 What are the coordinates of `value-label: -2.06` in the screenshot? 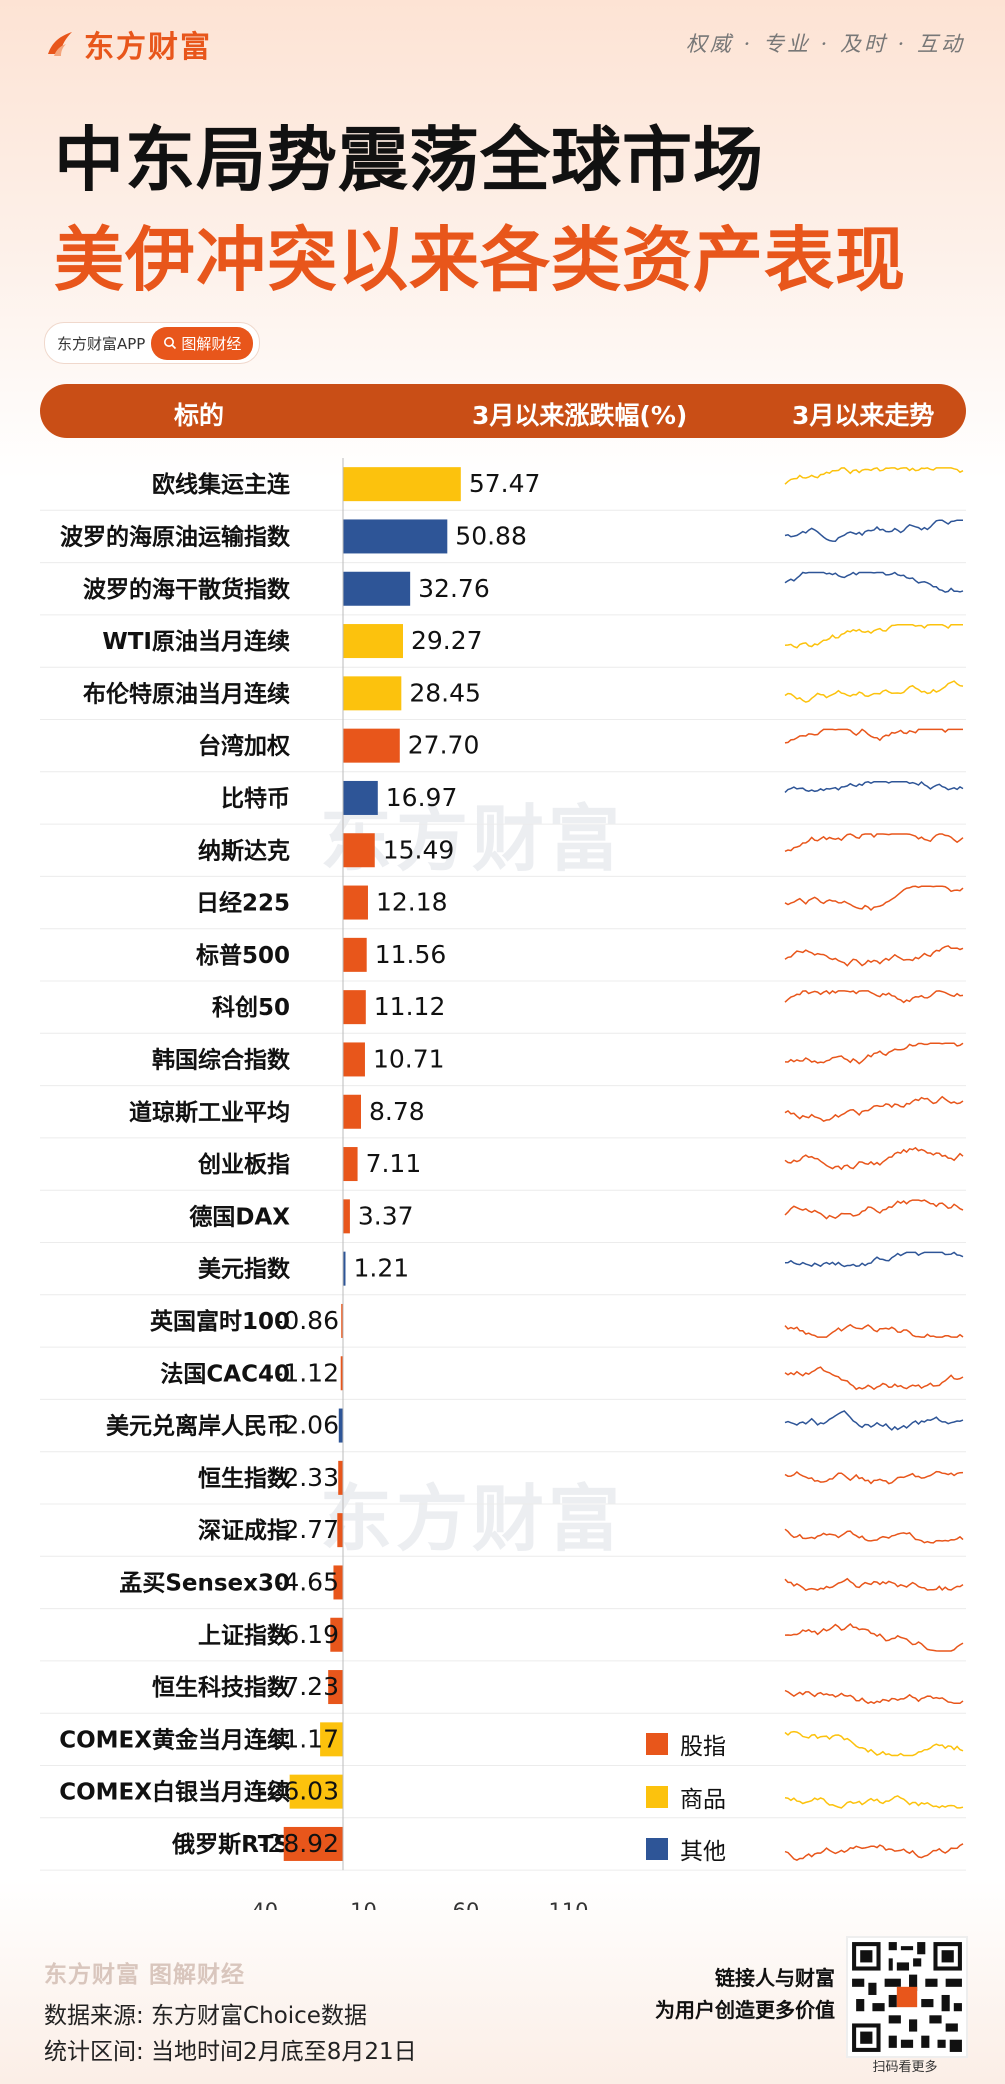 It's located at (306, 1425).